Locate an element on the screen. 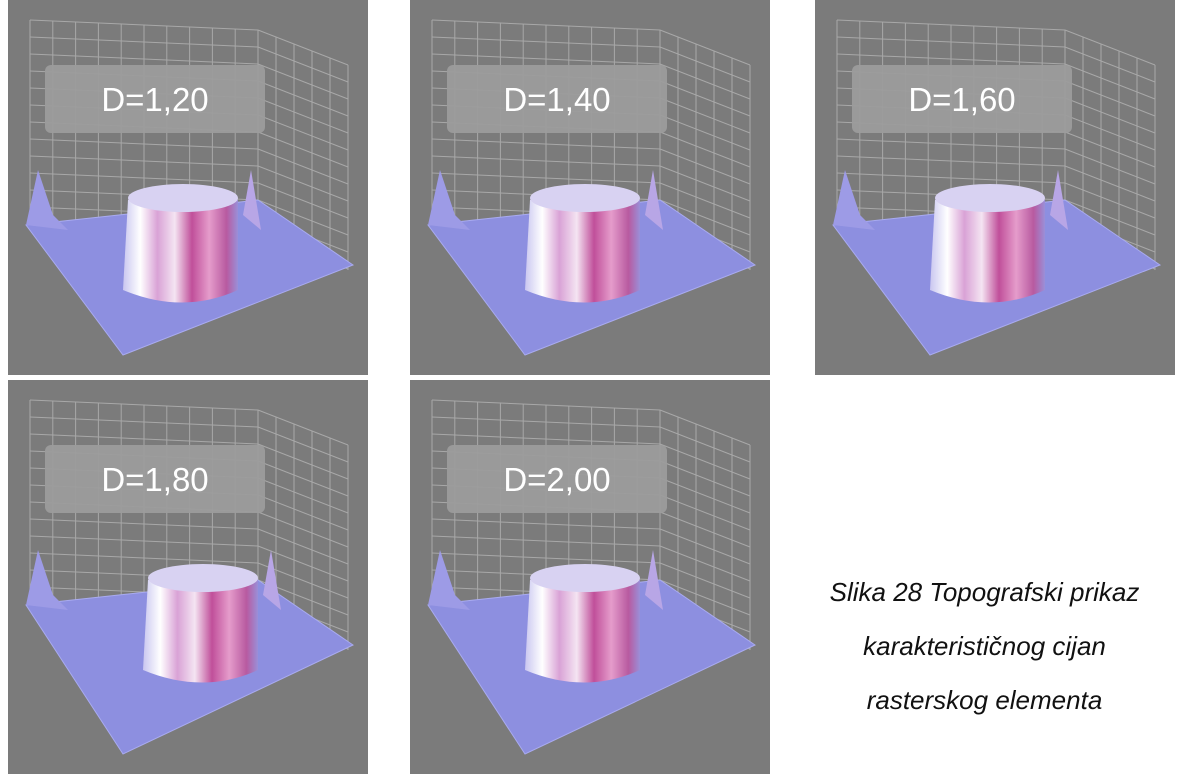 This screenshot has width=1179, height=774. panel-label: D=2,00 is located at coordinates (556, 479).